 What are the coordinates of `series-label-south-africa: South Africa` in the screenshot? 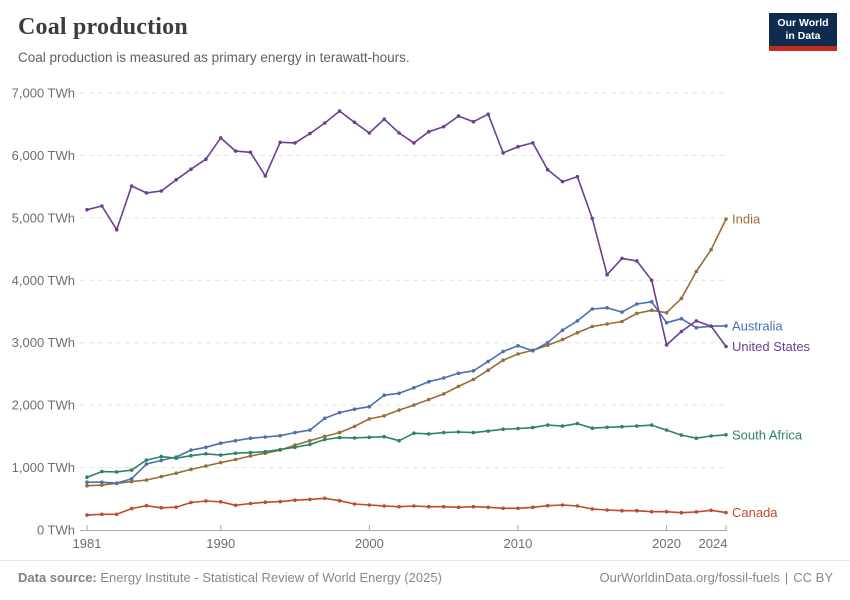 It's located at (767, 434).